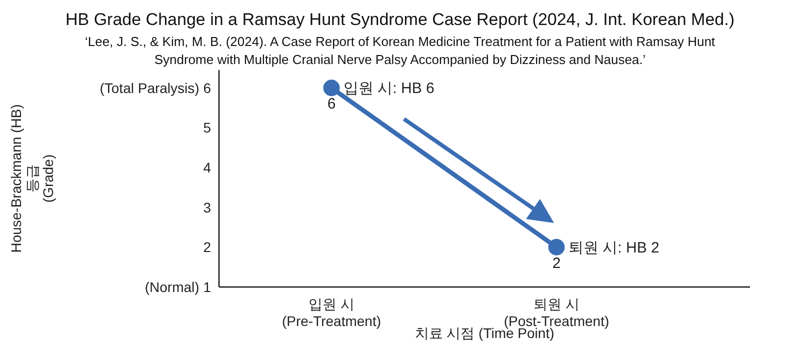 Image resolution: width=800 pixels, height=352 pixels. I want to click on y-tick-label: (Normal) 1, so click(178, 286).